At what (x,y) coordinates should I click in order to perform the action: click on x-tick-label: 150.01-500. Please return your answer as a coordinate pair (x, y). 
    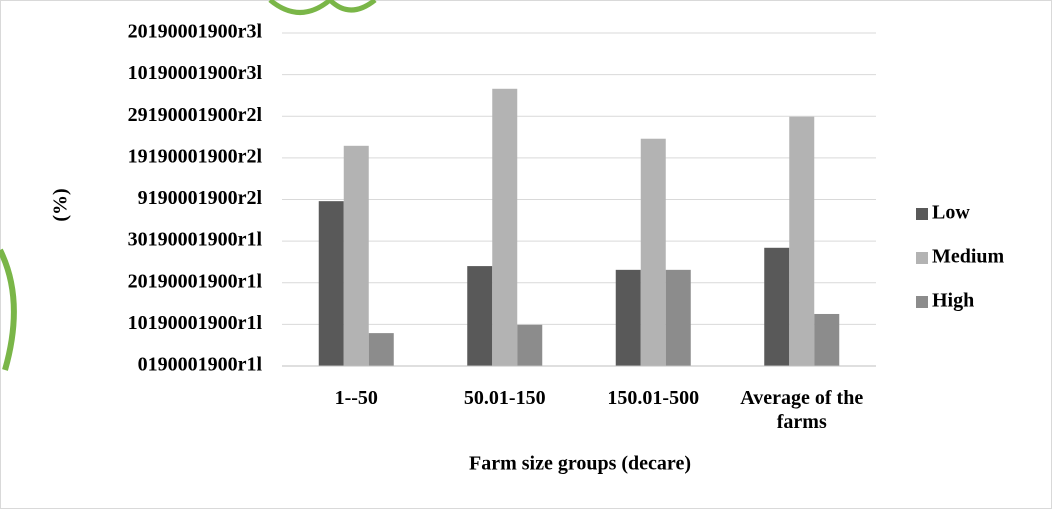
    Looking at the image, I should click on (653, 398).